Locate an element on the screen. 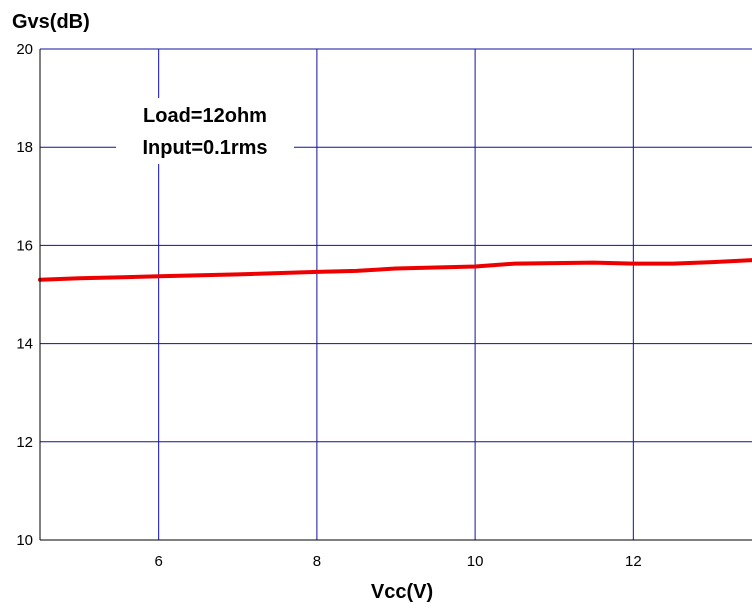 The image size is (752, 610). y-tick-labels: 10 12 14 16 18 20 is located at coordinates (24, 295).